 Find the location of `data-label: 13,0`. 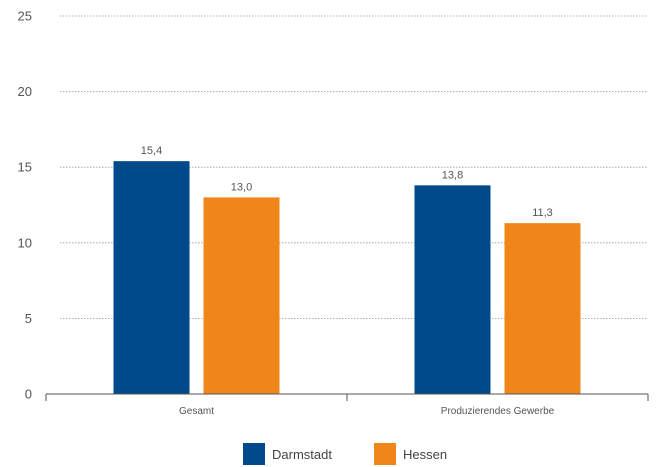

data-label: 13,0 is located at coordinates (241, 187).